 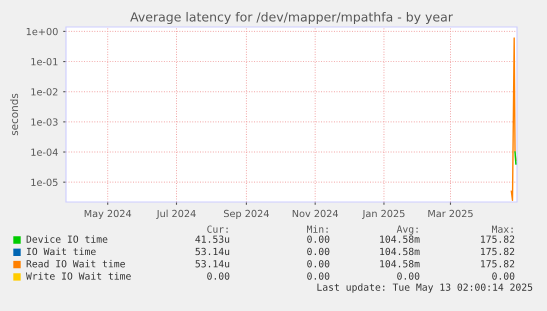 What do you see at coordinates (44, 122) in the screenshot?
I see `y-tick-label: 1e-03` at bounding box center [44, 122].